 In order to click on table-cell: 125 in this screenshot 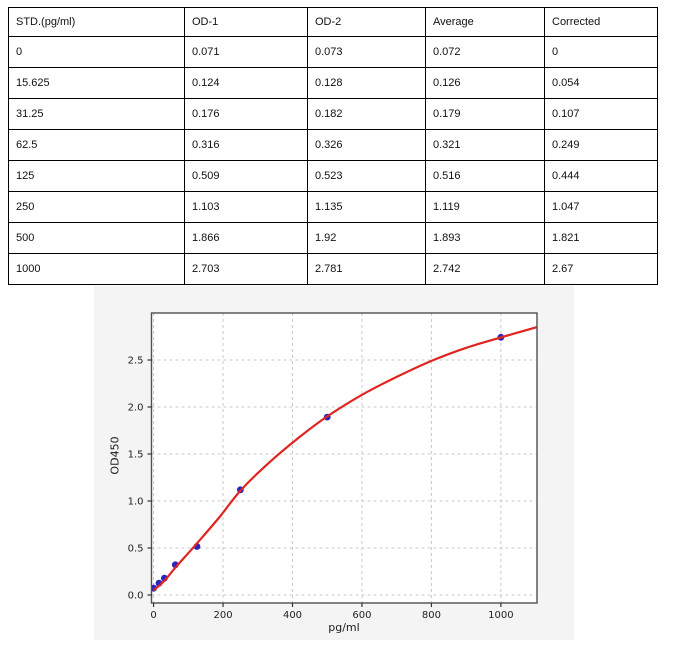, I will do `click(96, 176)`.